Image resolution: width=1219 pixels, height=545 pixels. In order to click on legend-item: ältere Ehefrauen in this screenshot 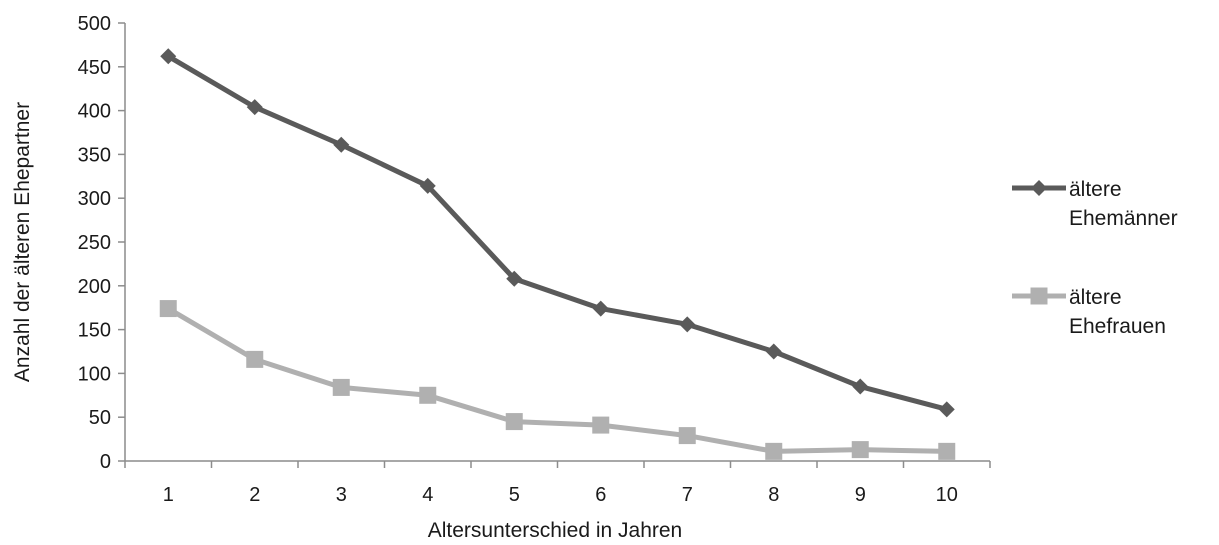, I will do `click(1089, 312)`.